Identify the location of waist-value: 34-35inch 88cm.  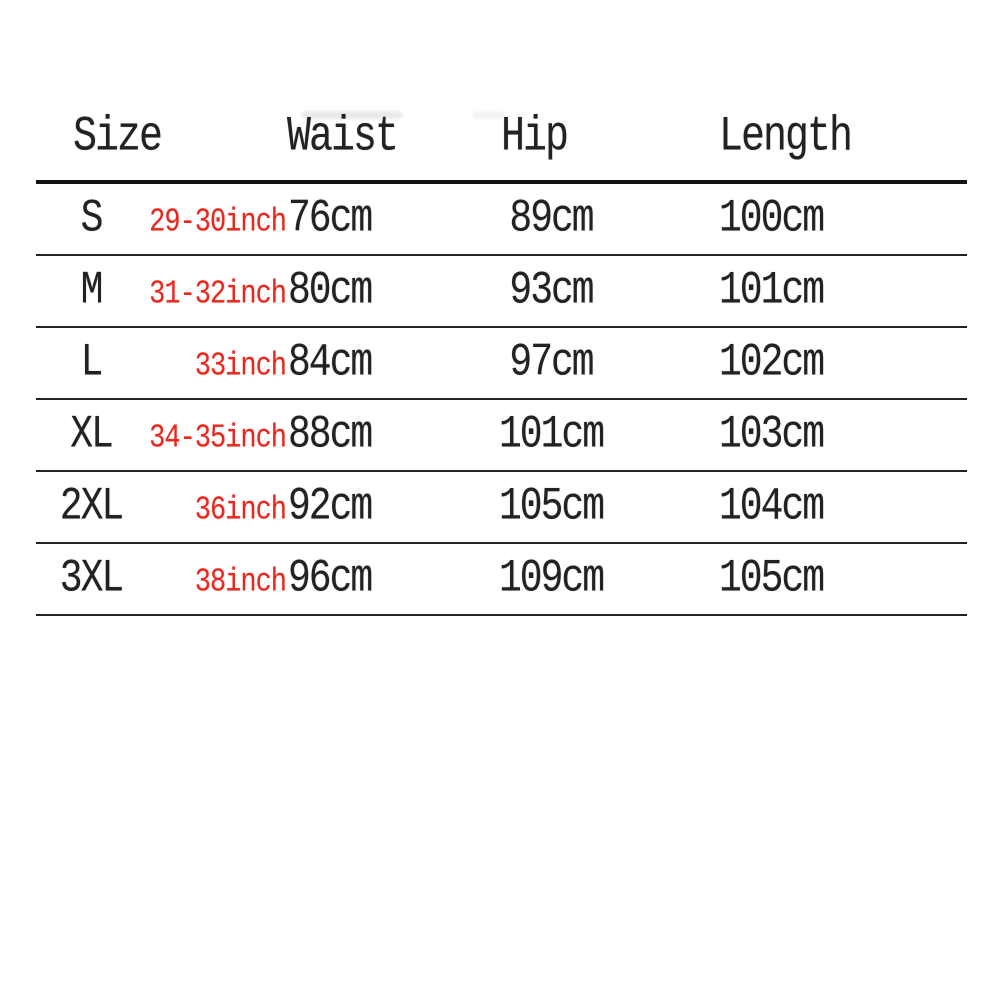
(318, 434).